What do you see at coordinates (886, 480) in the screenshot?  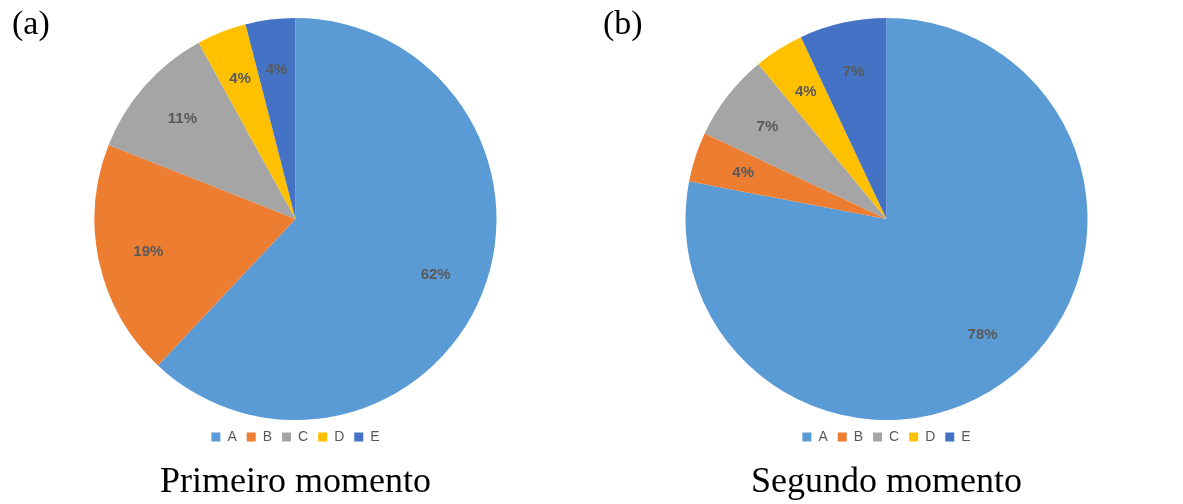 I see `text: Segundo momento` at bounding box center [886, 480].